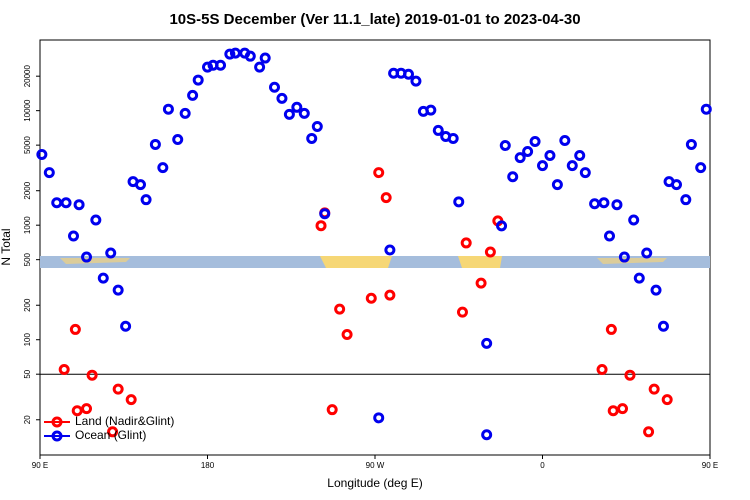 The width and height of the screenshot is (750, 500). I want to click on y-tick-label: 100, so click(27, 340).